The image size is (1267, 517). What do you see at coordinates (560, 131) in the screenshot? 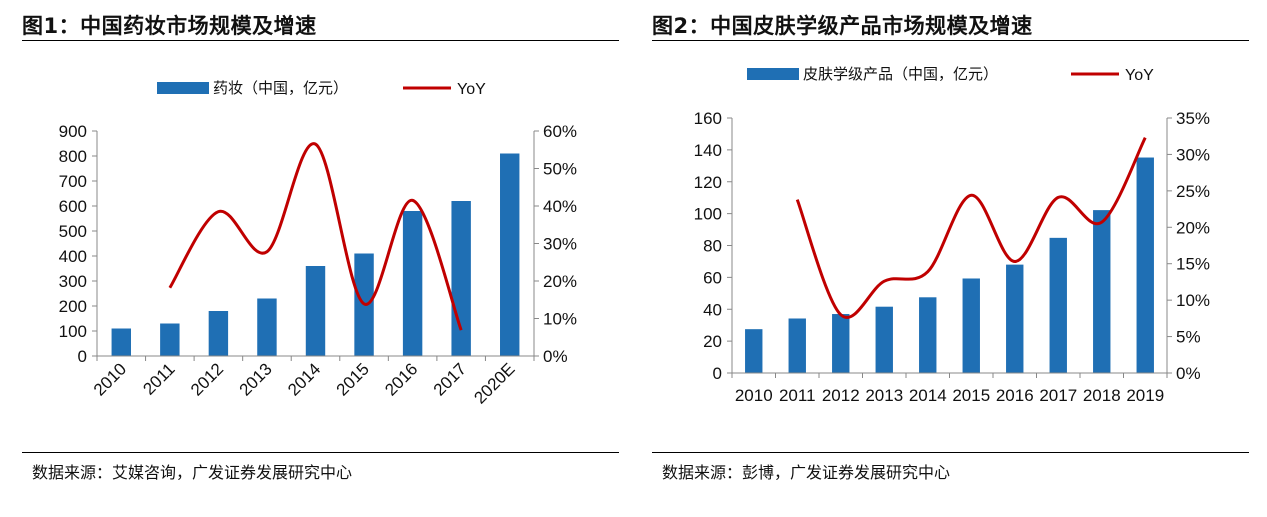
I see `y-right-tick-label: 60%` at bounding box center [560, 131].